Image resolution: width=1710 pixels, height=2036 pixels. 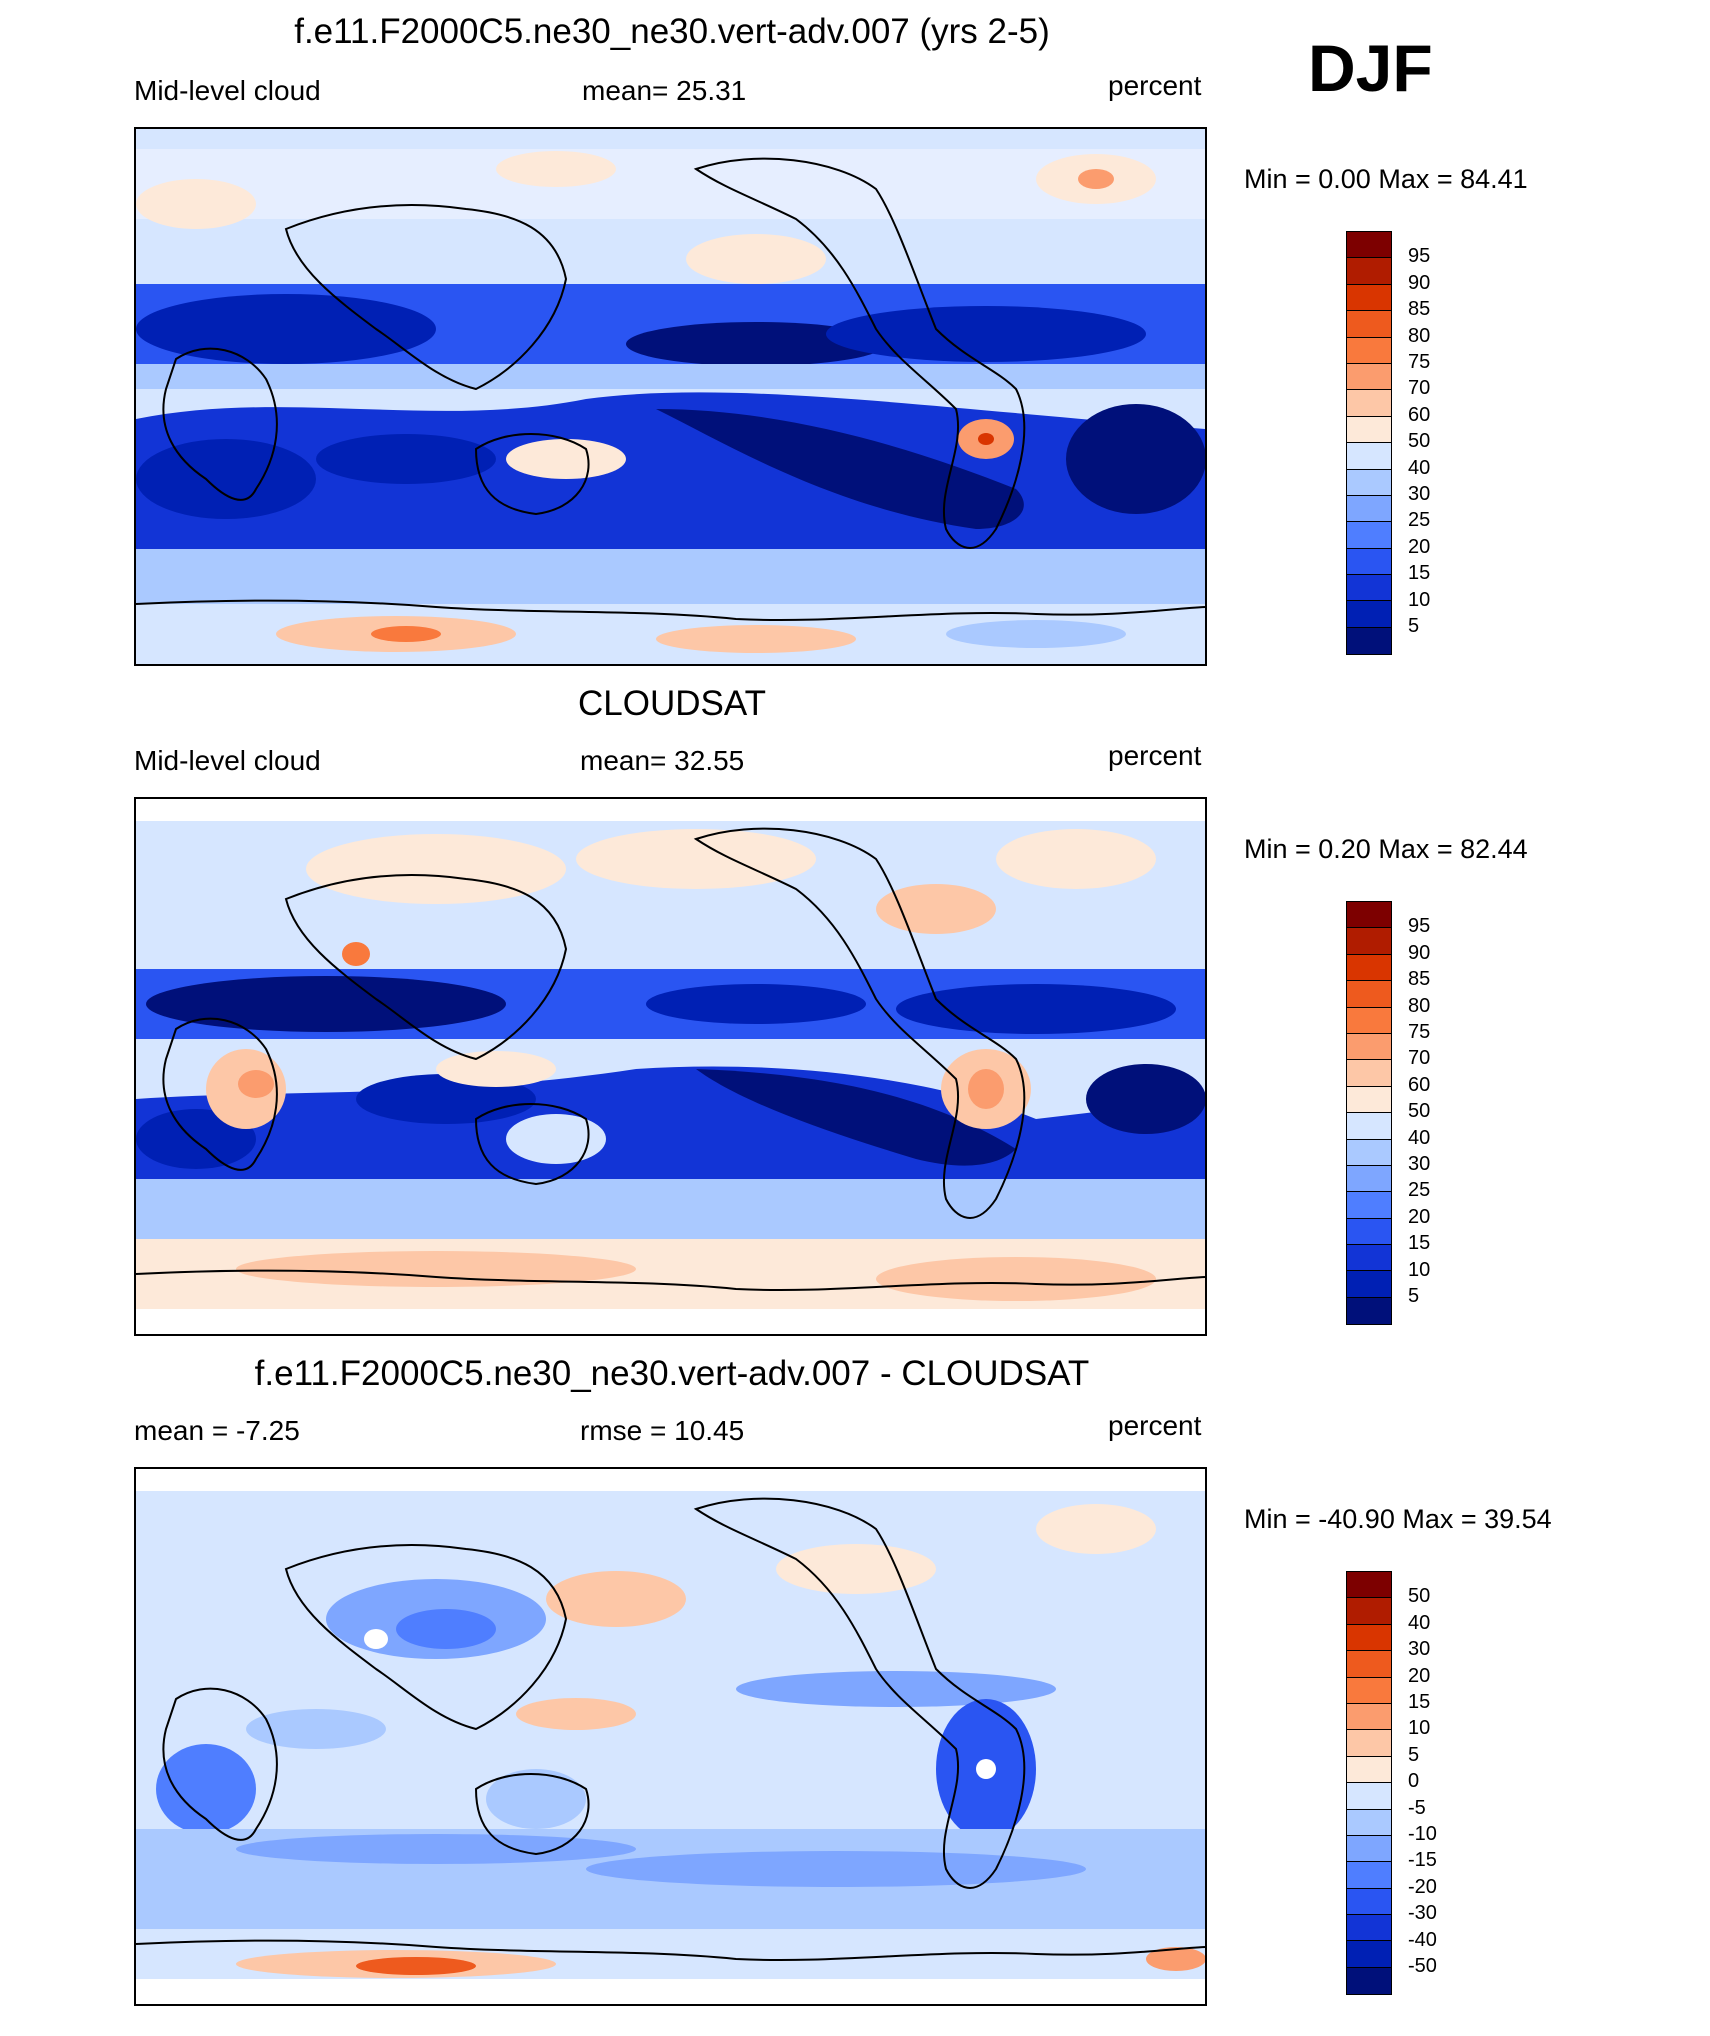 What do you see at coordinates (1414, 1781) in the screenshot?
I see `colorbar-tick-label: 0` at bounding box center [1414, 1781].